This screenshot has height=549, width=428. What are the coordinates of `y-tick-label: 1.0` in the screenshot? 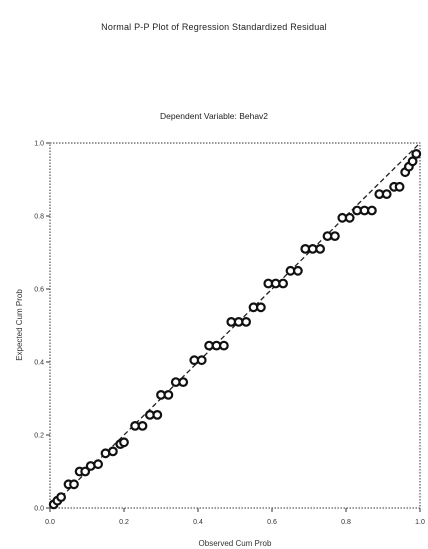 It's located at (39, 144).